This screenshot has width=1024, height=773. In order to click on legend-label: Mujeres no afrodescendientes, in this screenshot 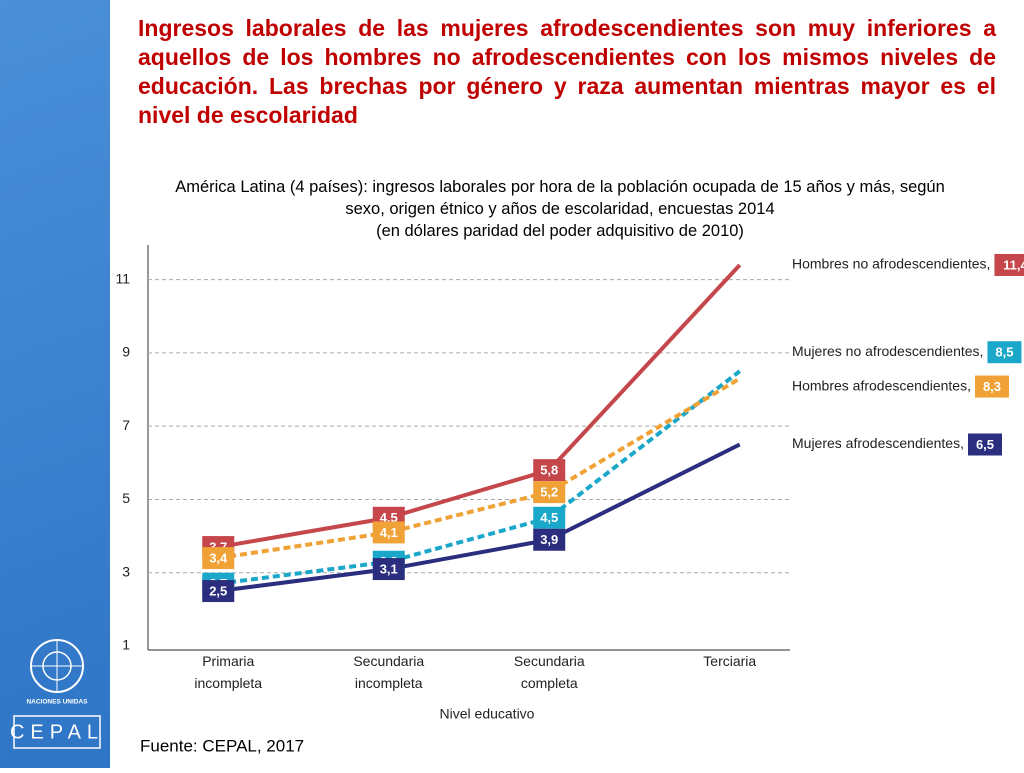, I will do `click(887, 351)`.